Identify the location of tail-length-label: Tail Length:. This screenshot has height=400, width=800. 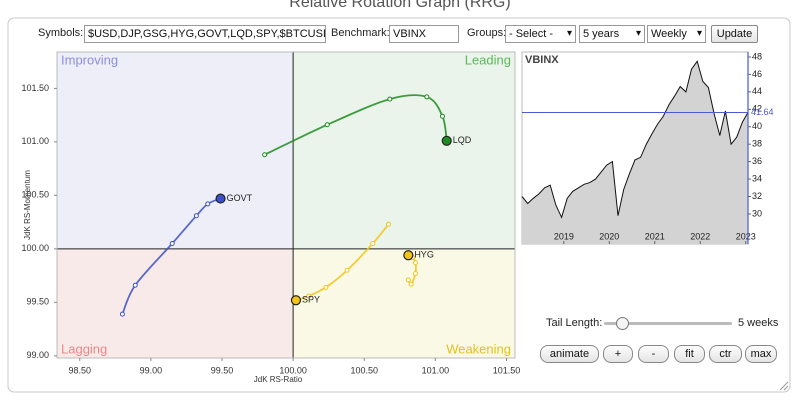
(574, 323).